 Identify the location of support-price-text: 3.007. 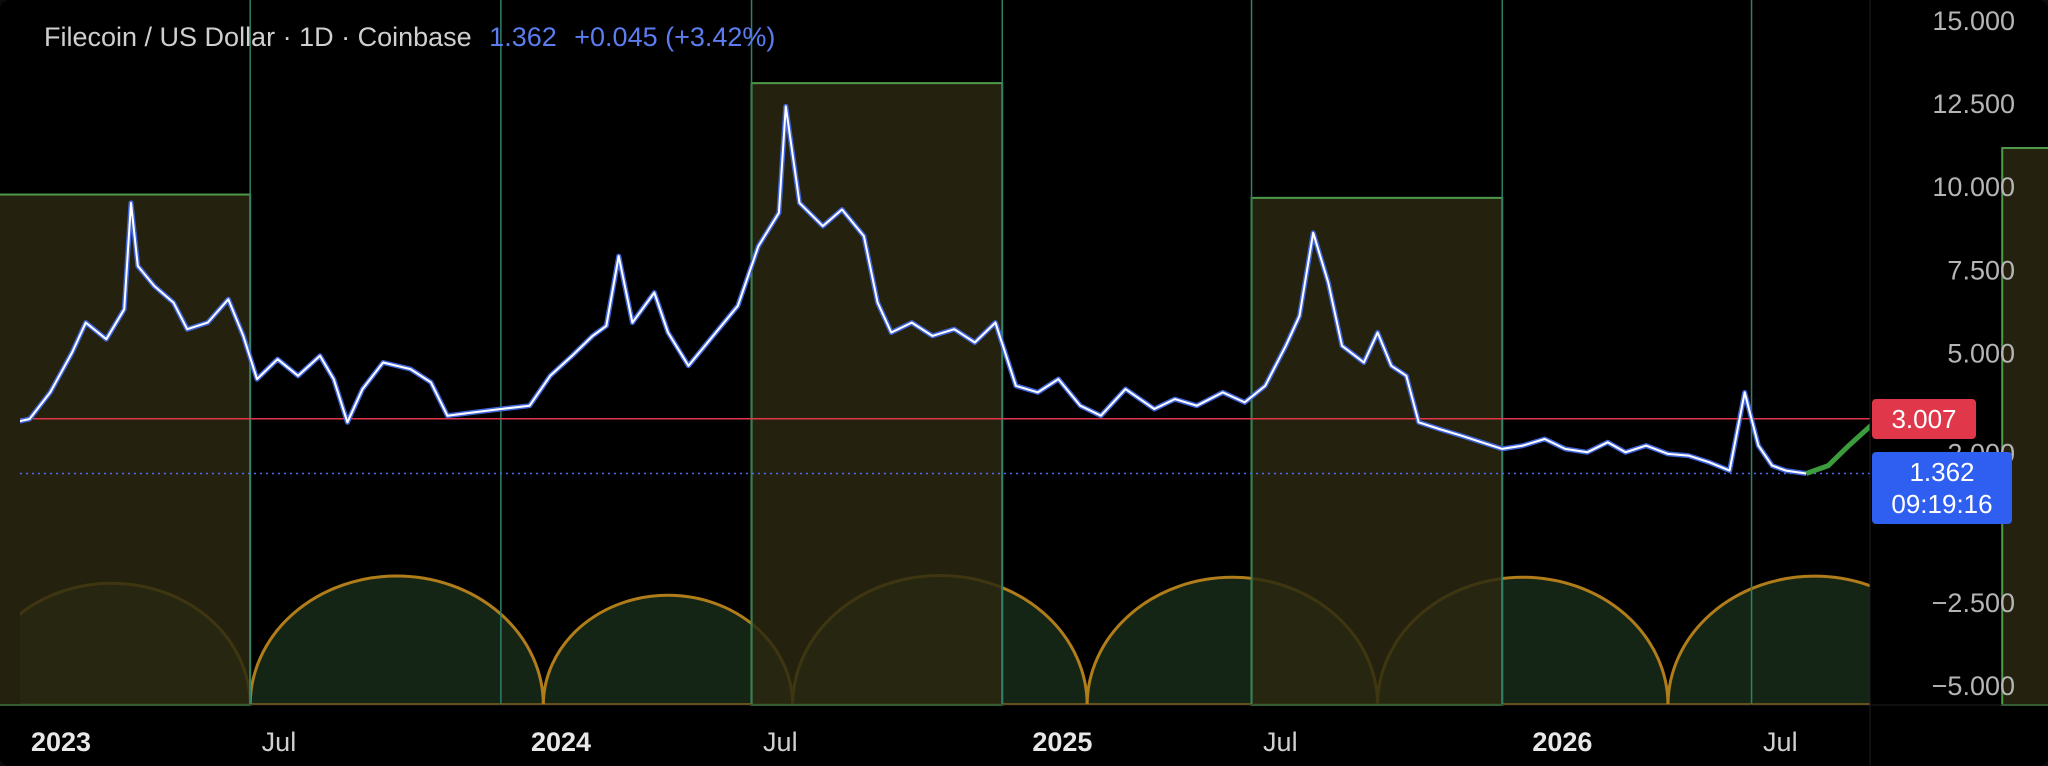
(1924, 418).